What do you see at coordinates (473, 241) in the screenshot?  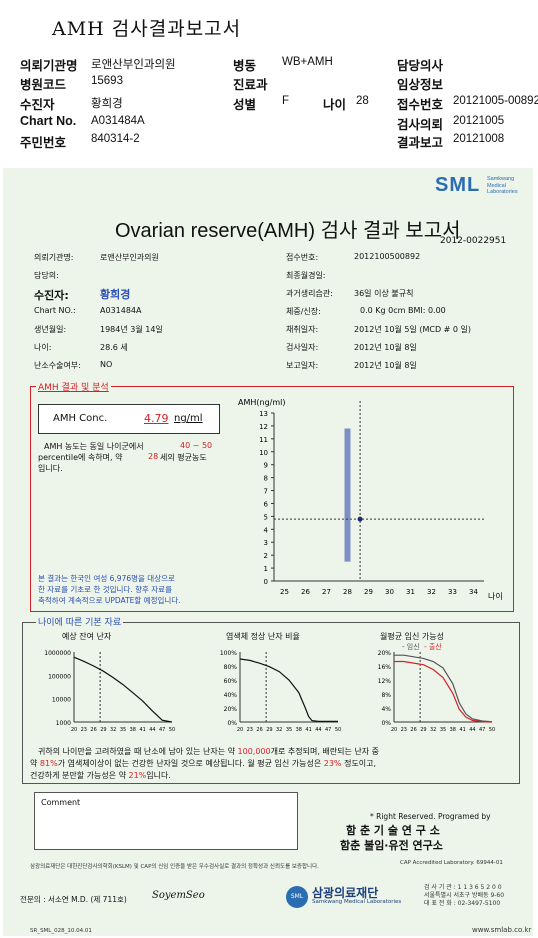 I see `document-number: 2012-0022951` at bounding box center [473, 241].